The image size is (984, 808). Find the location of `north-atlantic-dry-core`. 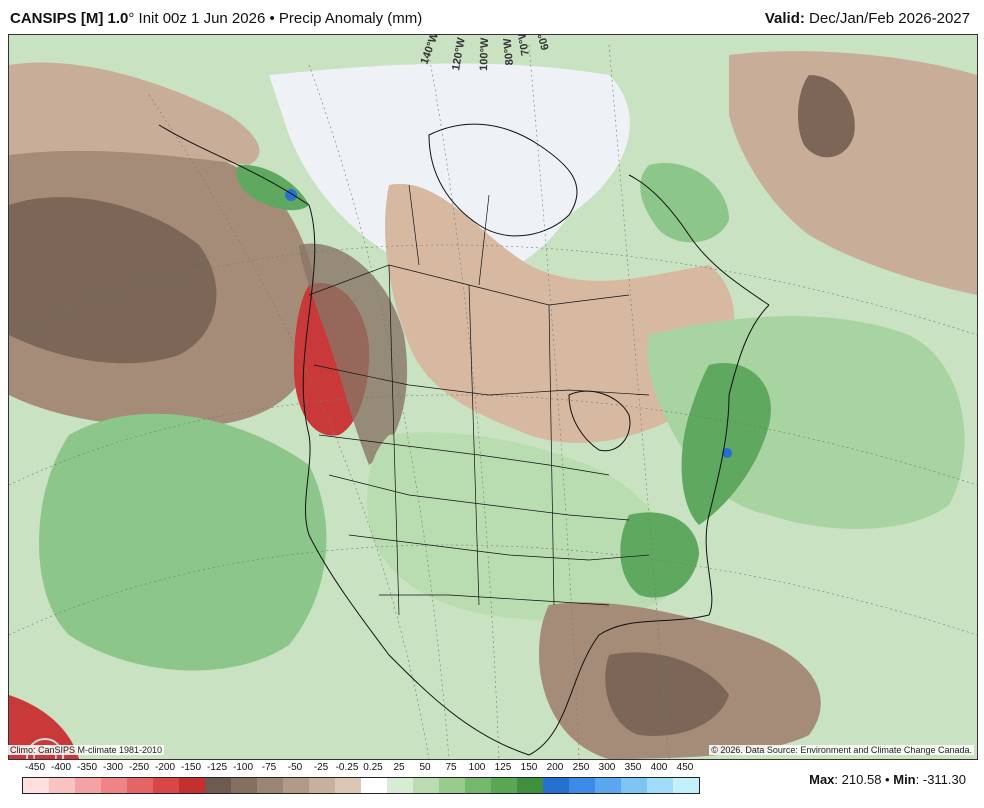

north-atlantic-dry-core is located at coordinates (826, 116).